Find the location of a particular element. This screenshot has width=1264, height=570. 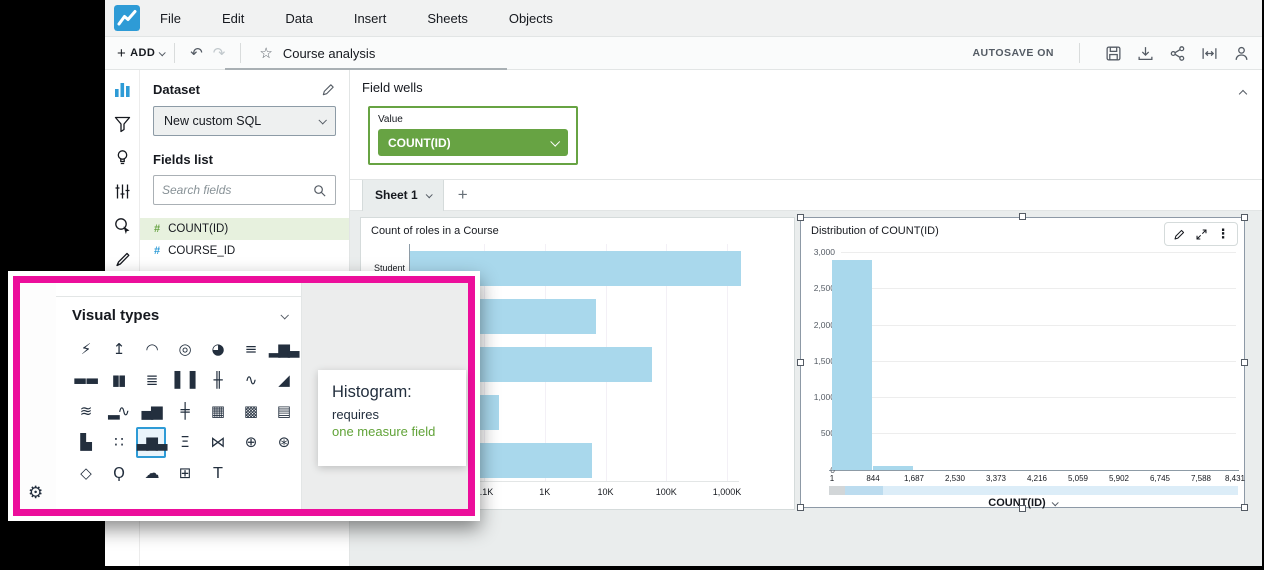

tree-map-icon: ▙ is located at coordinates (86, 442).